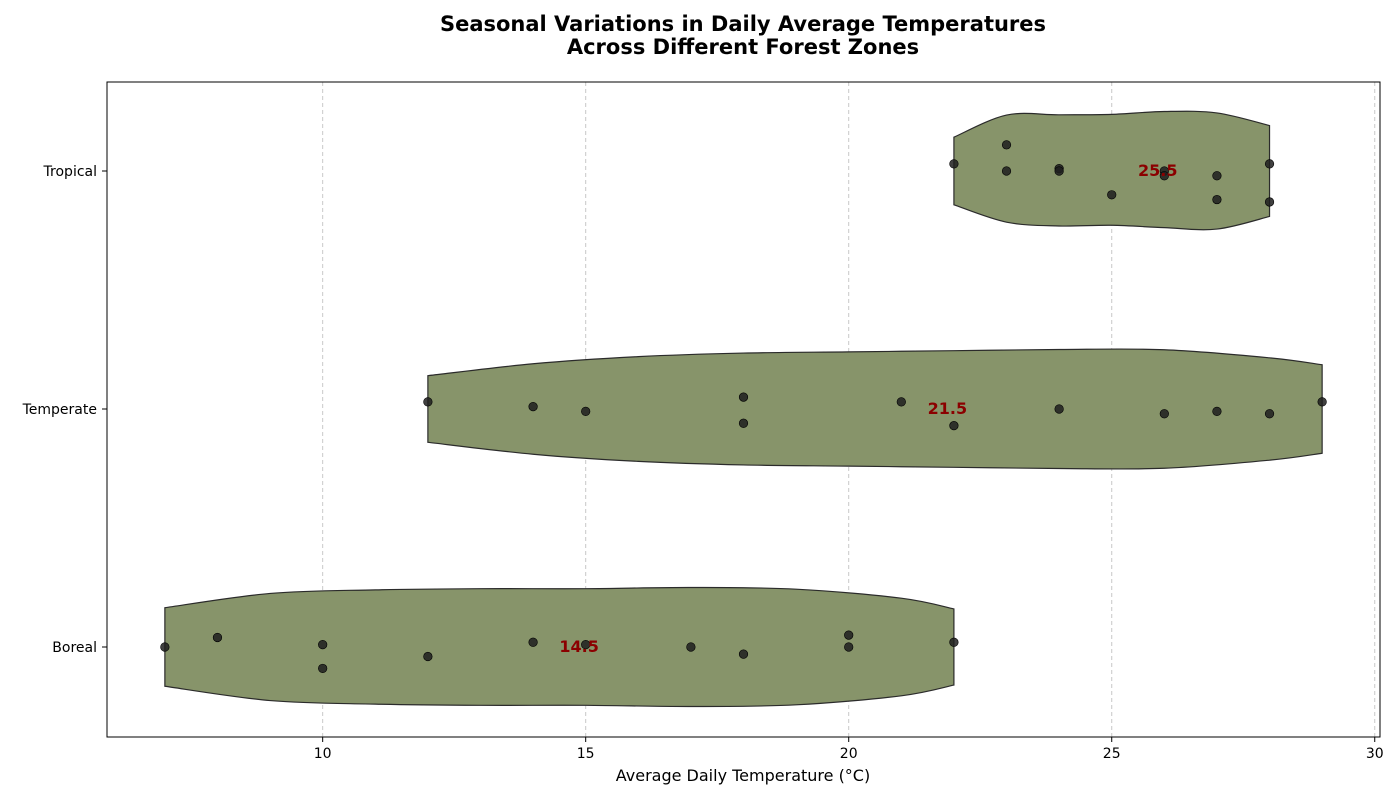 This screenshot has height=800, width=1400. What do you see at coordinates (59, 410) in the screenshot?
I see `y-tick-label-temperate: Temperate` at bounding box center [59, 410].